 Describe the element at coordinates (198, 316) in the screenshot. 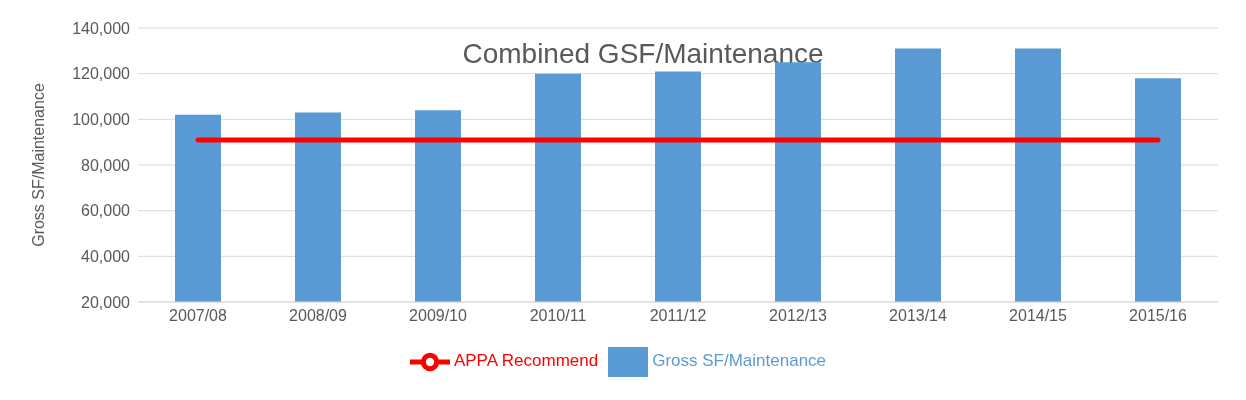

I see `x-tick-label: 2007/08` at that location.